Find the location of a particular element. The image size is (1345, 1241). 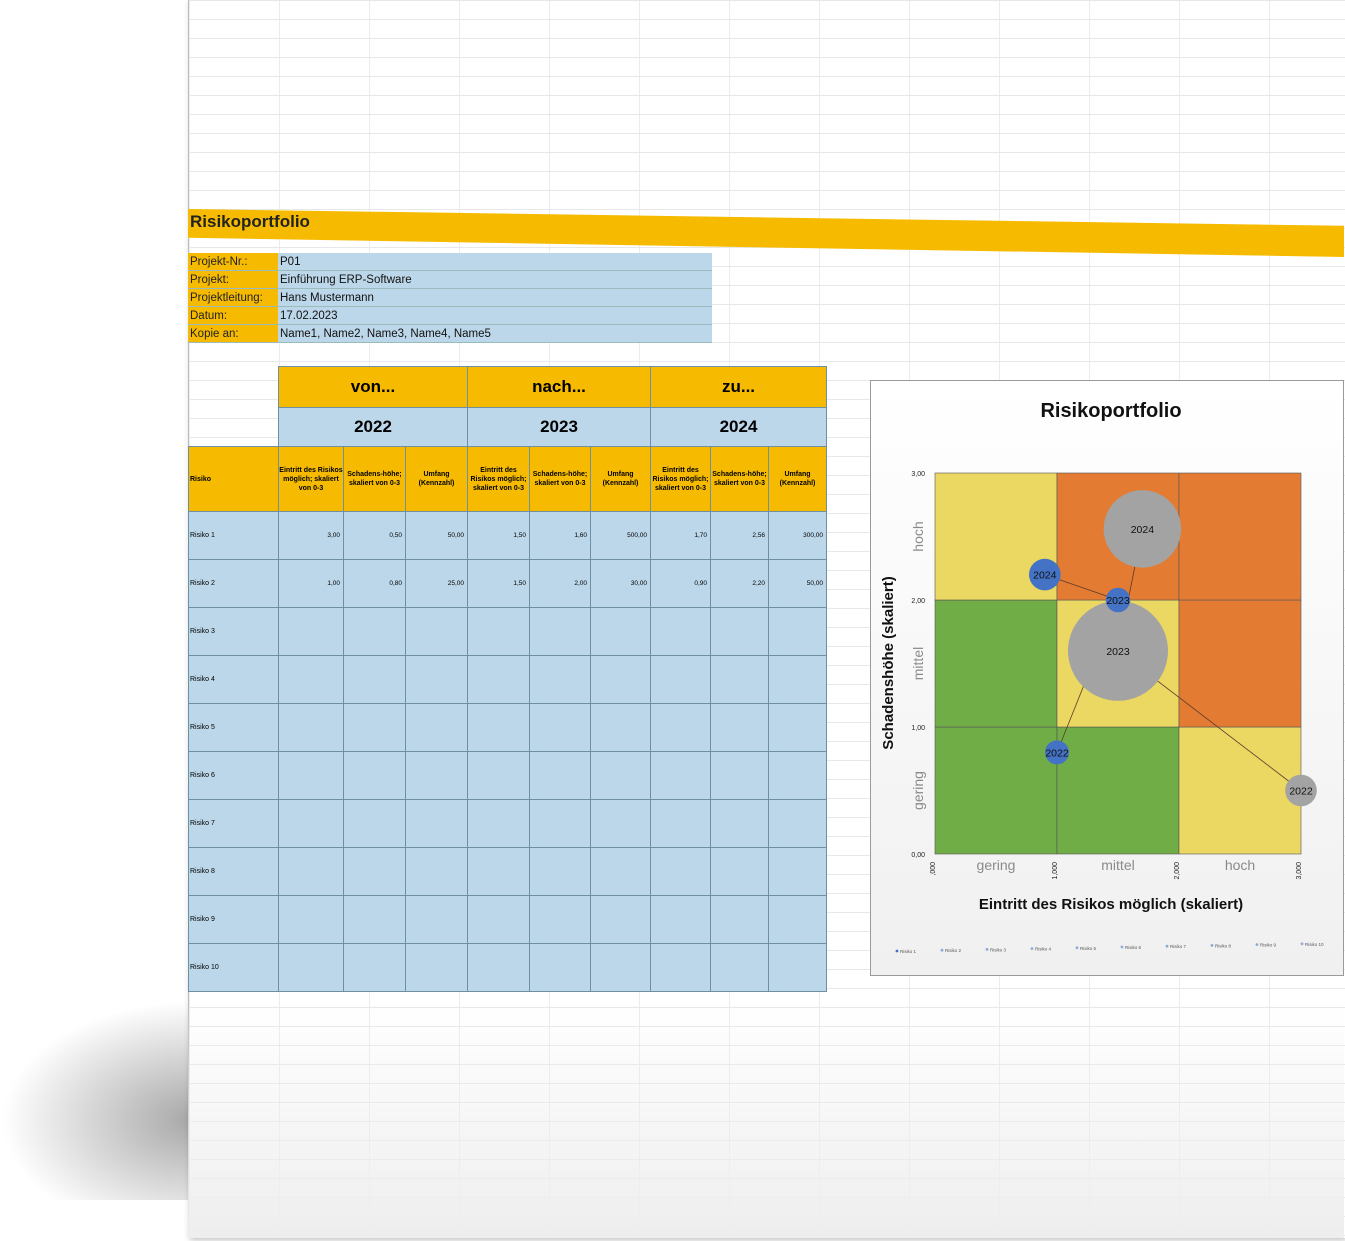

value-cell: 2,20 is located at coordinates (739, 583).